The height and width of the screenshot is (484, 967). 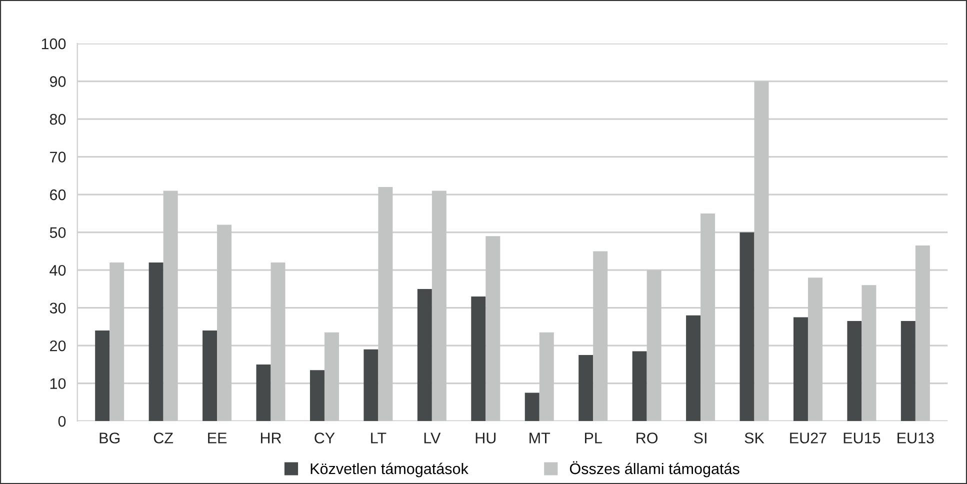 What do you see at coordinates (593, 438) in the screenshot?
I see `x-tick-label: PL` at bounding box center [593, 438].